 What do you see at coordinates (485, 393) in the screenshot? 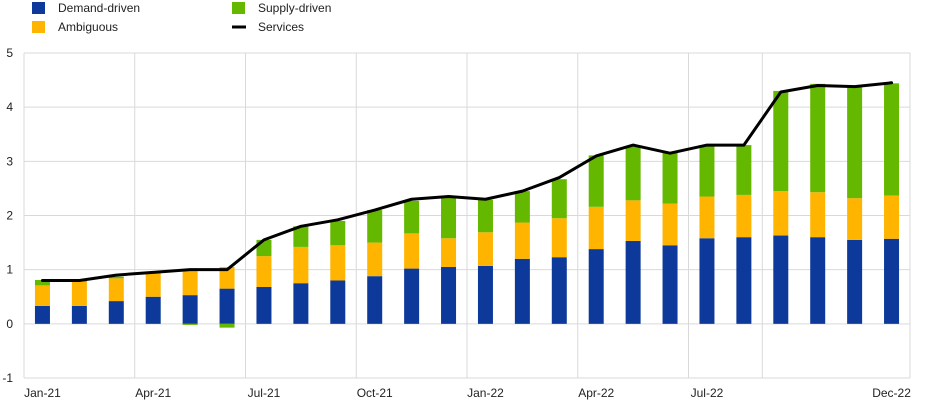
I see `x-tick-label: Jan-22` at bounding box center [485, 393].